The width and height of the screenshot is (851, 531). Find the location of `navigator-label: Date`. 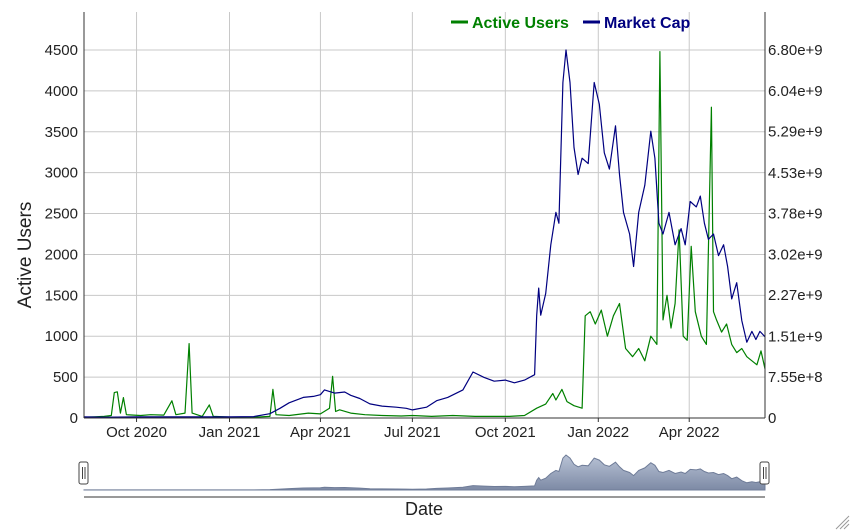

navigator-label: Date is located at coordinates (424, 509).